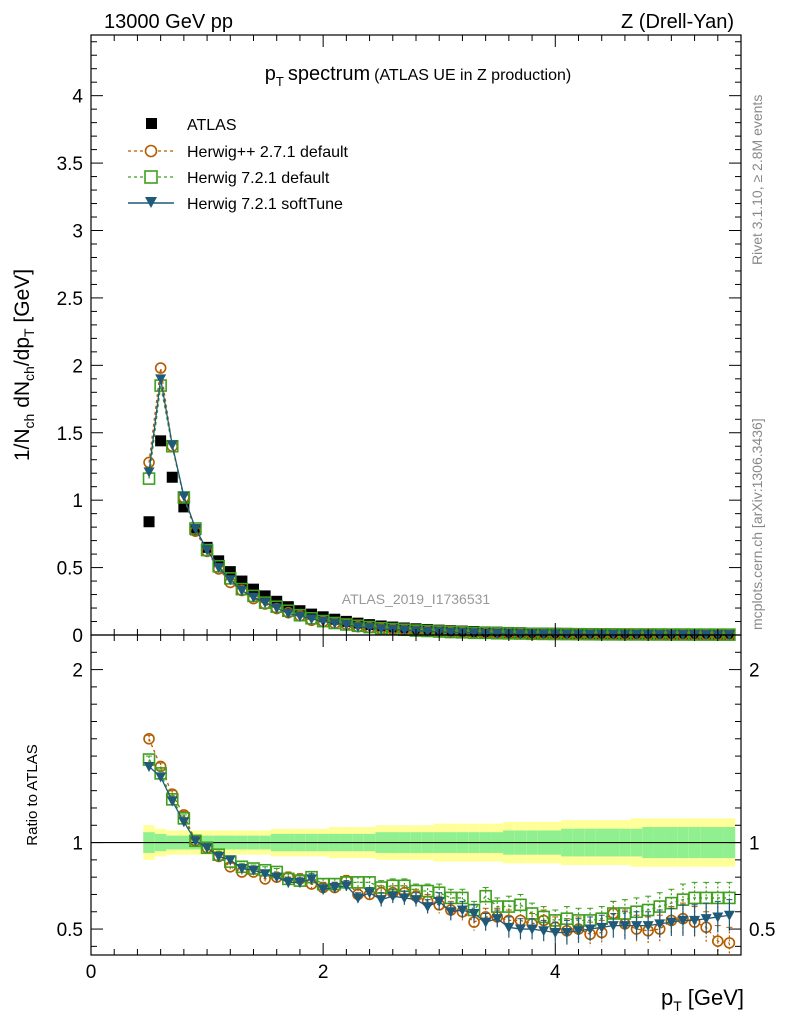 Image resolution: width=786 pixels, height=1024 pixels. I want to click on ratio-y-tick-label: 0.5, so click(70, 930).